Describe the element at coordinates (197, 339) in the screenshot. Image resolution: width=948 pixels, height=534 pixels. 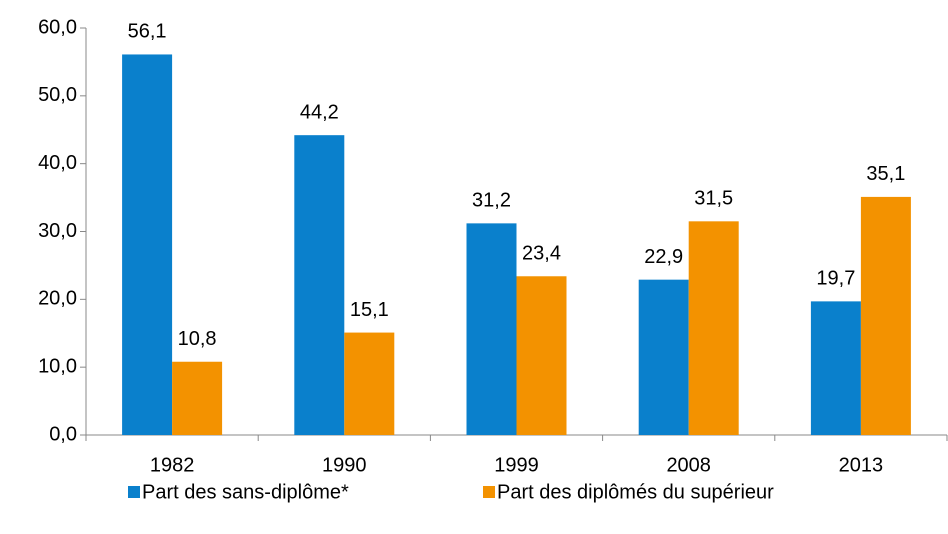
I see `data-label: 10,8` at that location.